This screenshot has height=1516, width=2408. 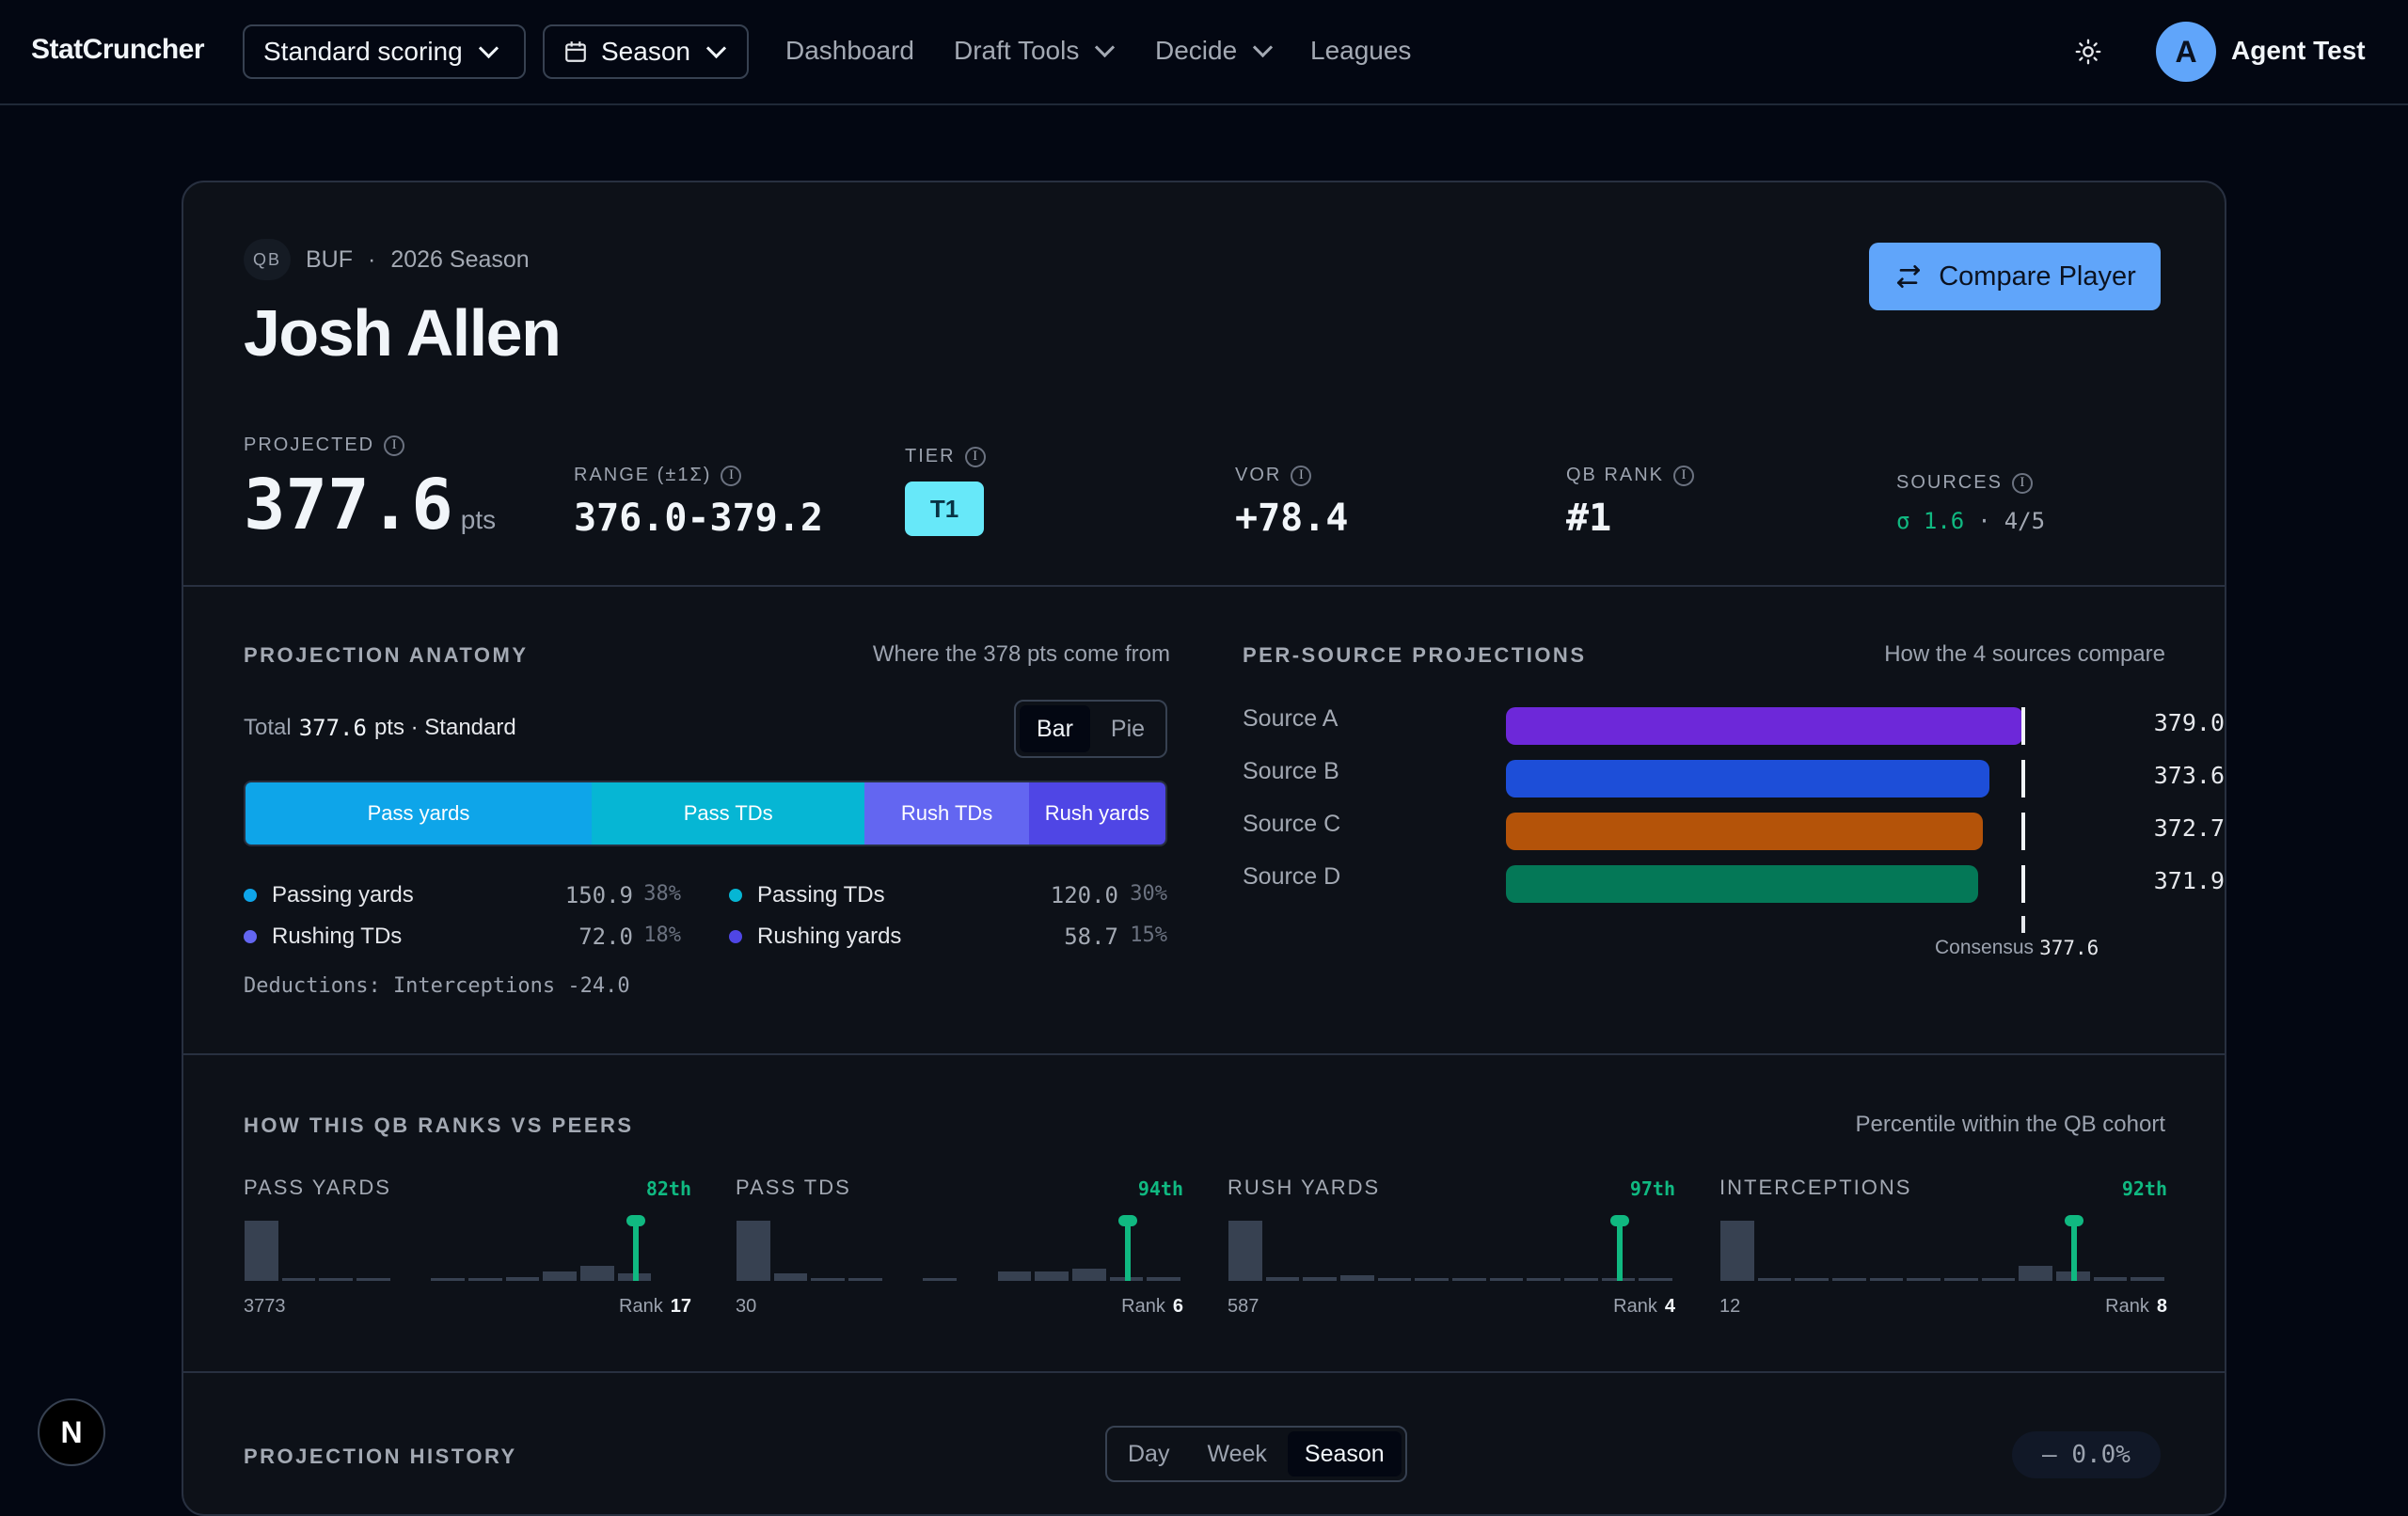 I want to click on range-value: 376.0-379.2, so click(x=699, y=518).